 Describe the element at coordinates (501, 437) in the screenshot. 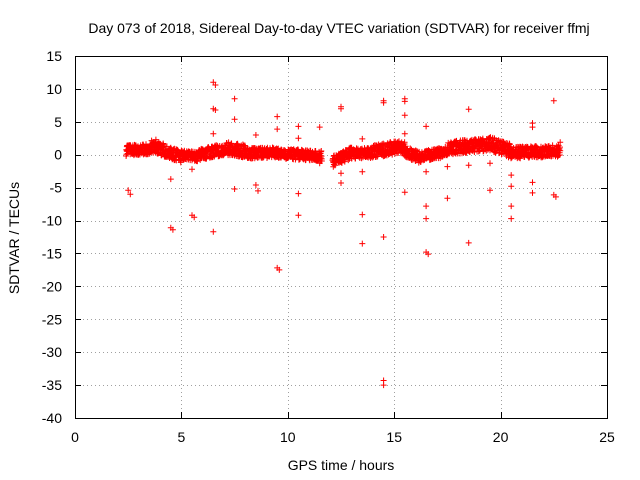

I see `x-tick-label: 20` at that location.